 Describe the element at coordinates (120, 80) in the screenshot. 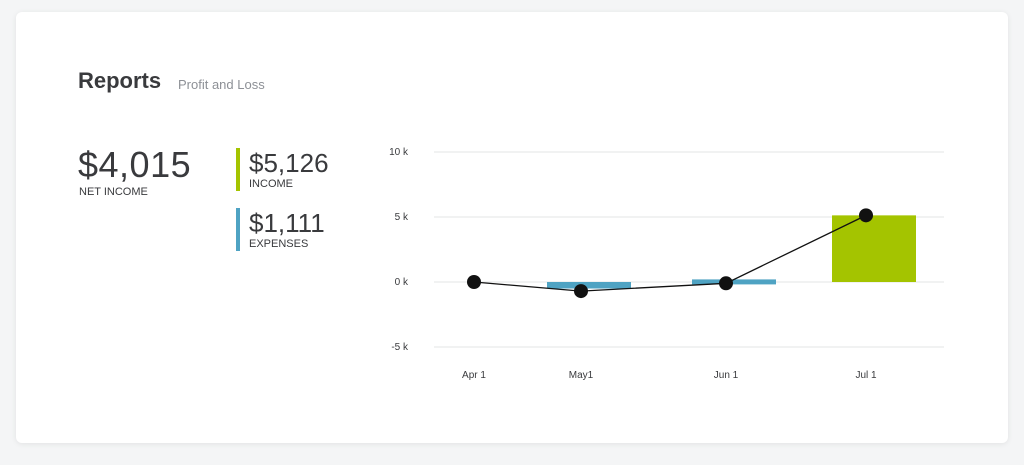

I see `page-title: Reports` at that location.